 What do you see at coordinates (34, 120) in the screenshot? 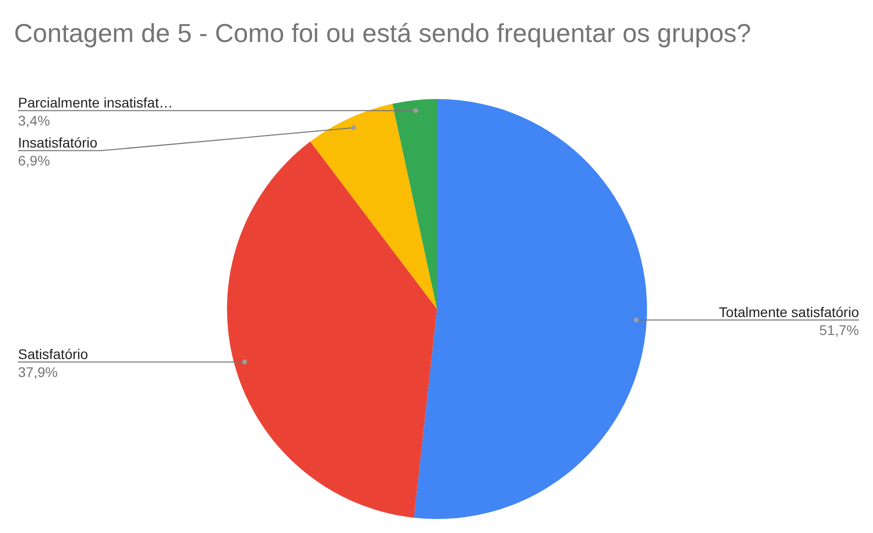
I see `data-label: 3,4%` at bounding box center [34, 120].